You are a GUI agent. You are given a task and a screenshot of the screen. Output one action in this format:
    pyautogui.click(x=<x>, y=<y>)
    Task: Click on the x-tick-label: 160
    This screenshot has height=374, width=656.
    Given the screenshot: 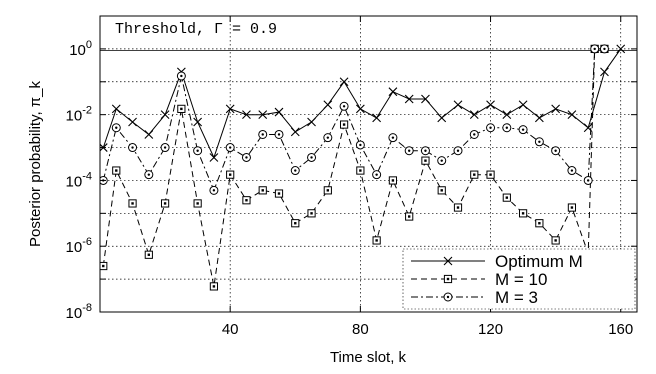 What is the action you would take?
    pyautogui.click(x=620, y=329)
    